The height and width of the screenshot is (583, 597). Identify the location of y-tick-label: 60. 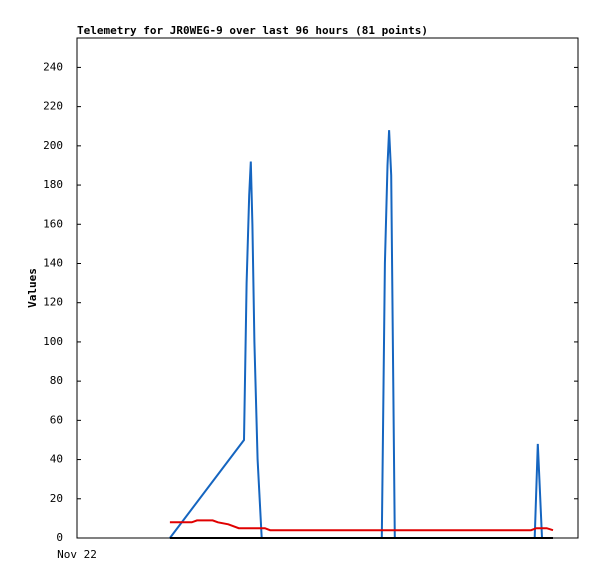
(56, 419).